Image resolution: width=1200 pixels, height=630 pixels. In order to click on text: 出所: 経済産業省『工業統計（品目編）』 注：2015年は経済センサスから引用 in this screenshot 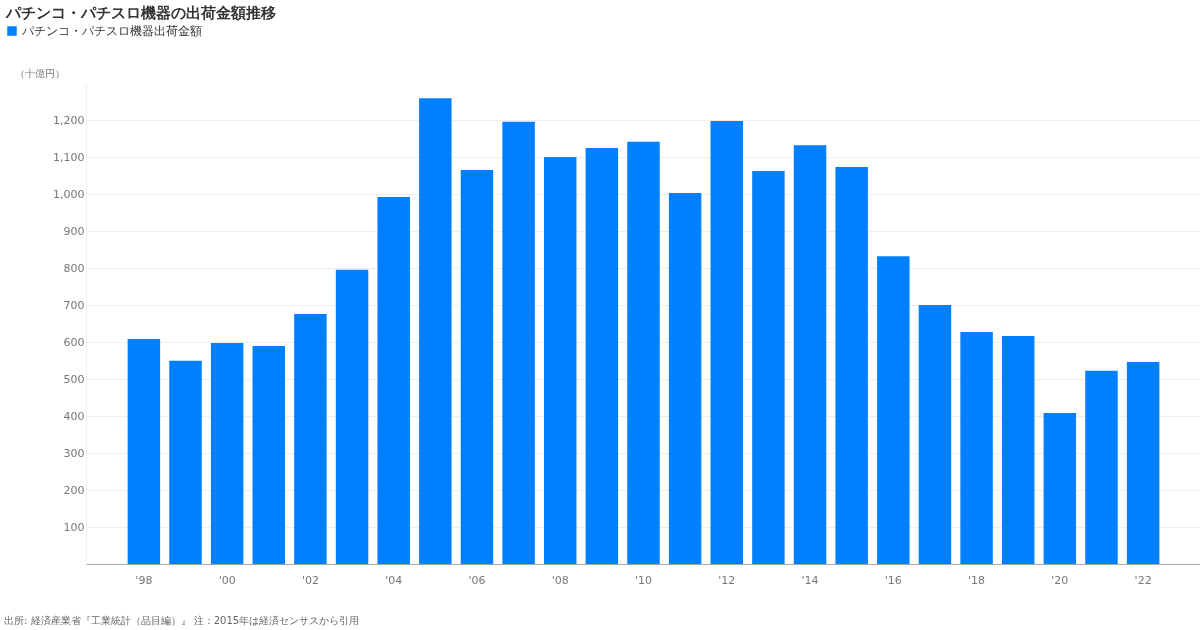, I will do `click(182, 621)`.